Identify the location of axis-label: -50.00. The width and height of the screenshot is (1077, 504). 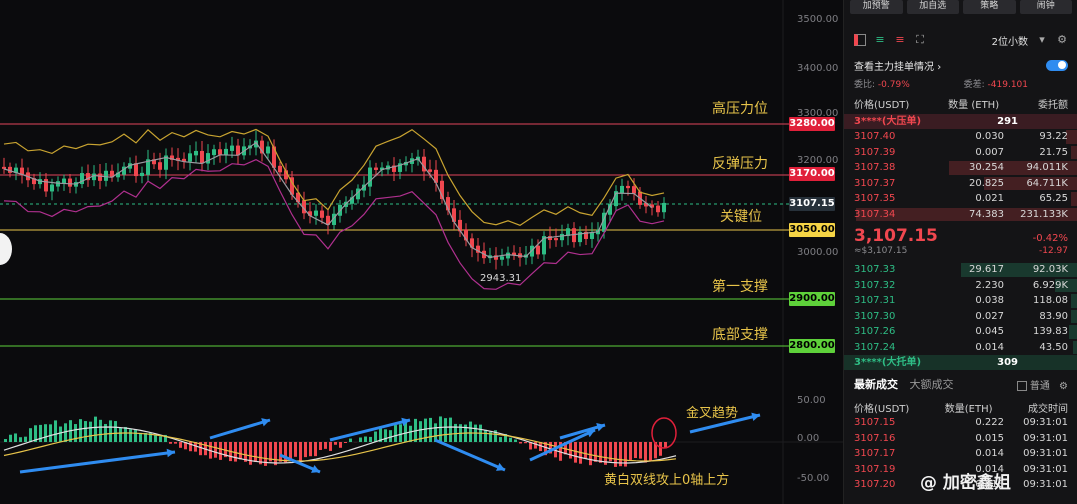
(813, 478).